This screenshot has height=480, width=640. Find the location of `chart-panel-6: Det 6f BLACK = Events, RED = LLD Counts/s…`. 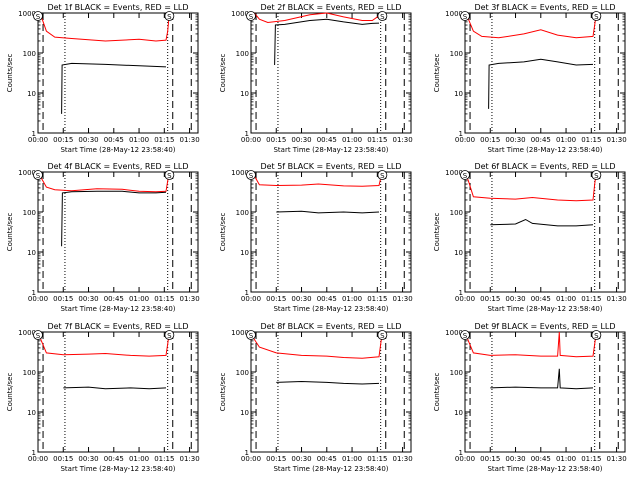

chart-panel-6: Det 6f BLACK = Events, RED = LLD Counts/s… is located at coordinates (530, 237).